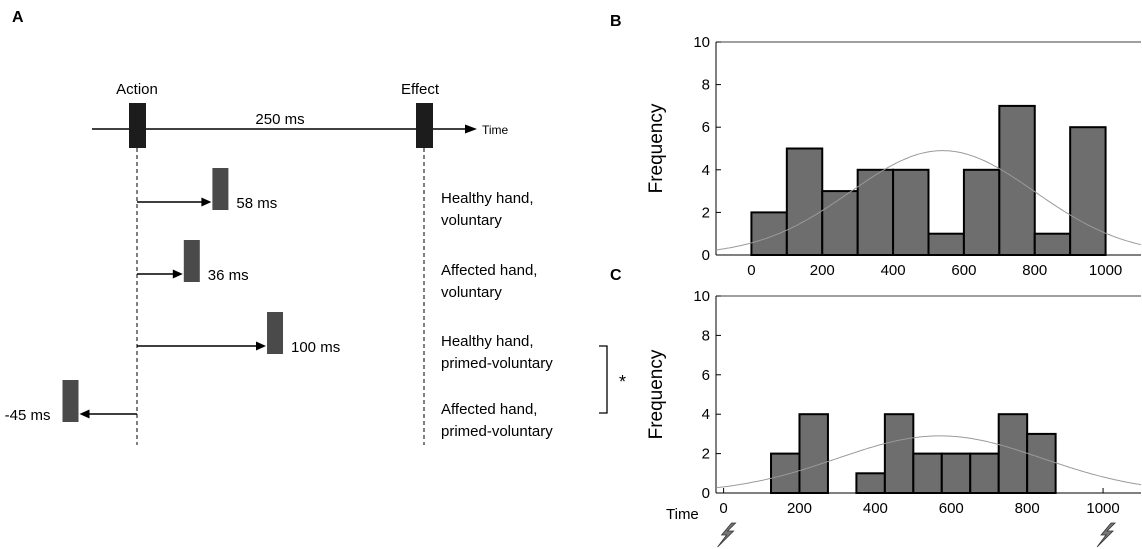 This screenshot has width=1142, height=549. What do you see at coordinates (622, 382) in the screenshot?
I see `significance-star: *` at bounding box center [622, 382].